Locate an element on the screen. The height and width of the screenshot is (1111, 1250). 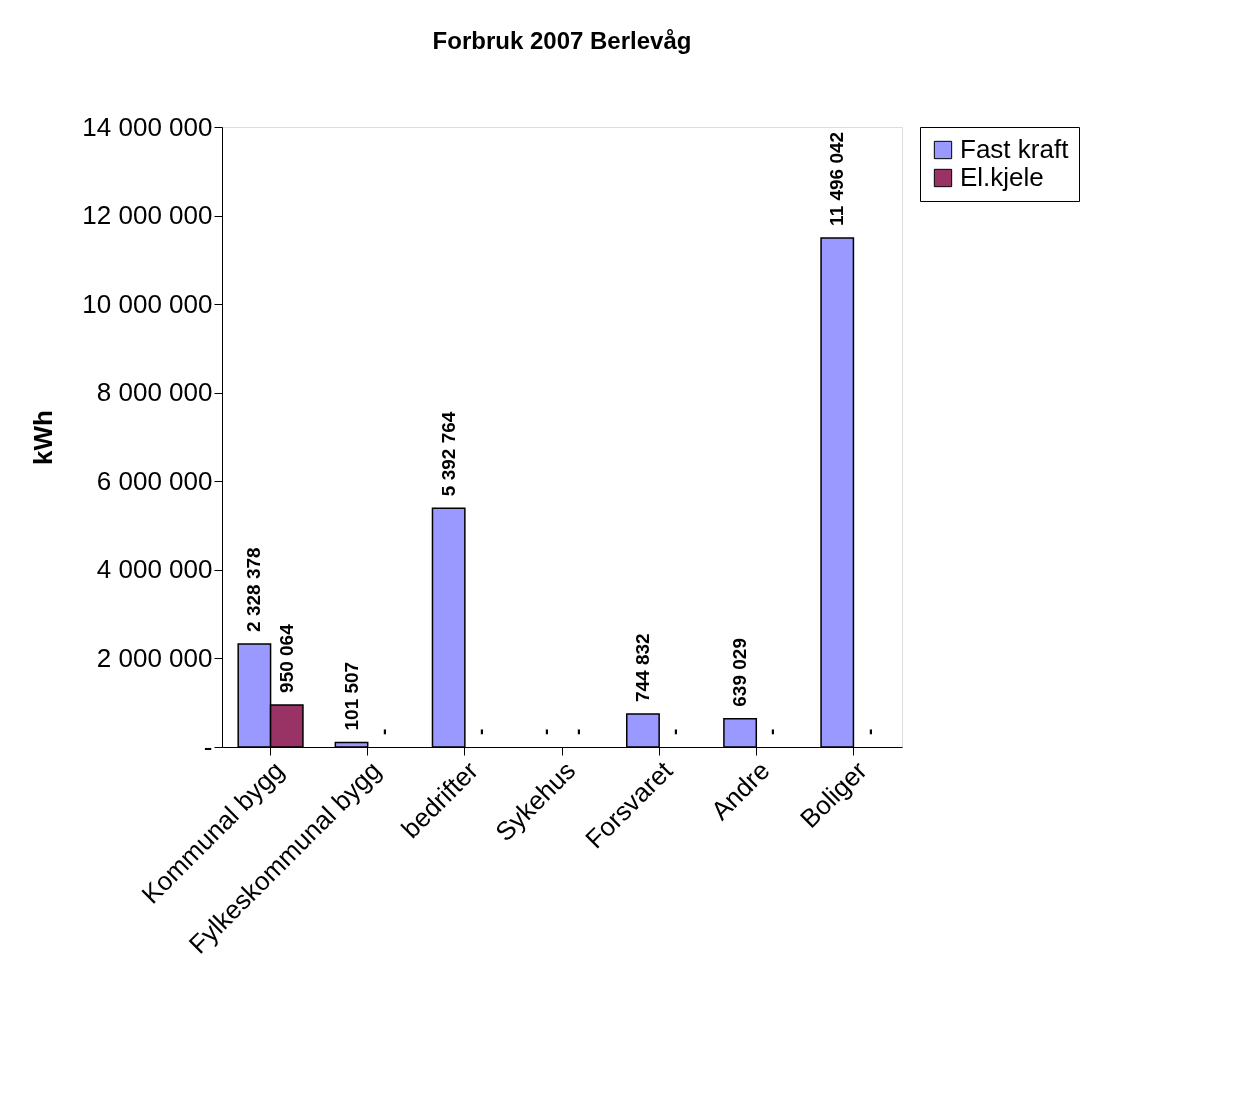
y-tick-label: 8 000 000 is located at coordinates (154, 392).